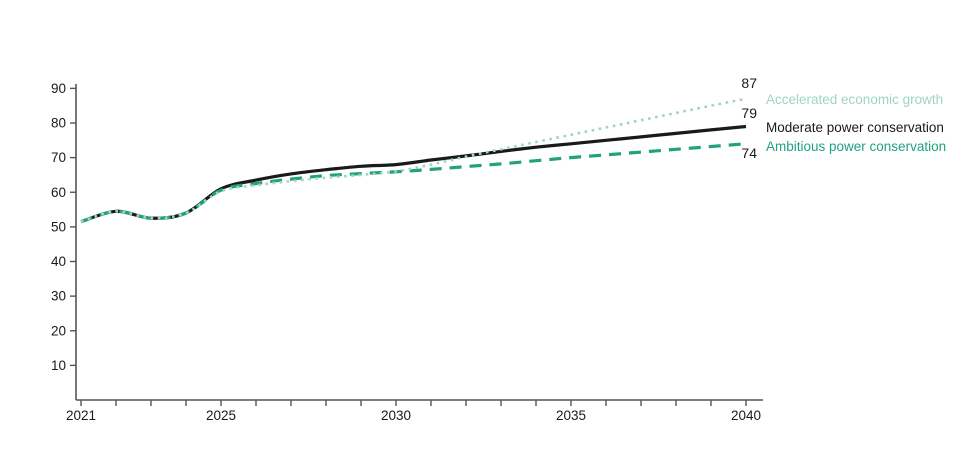 This screenshot has height=450, width=979. What do you see at coordinates (749, 113) in the screenshot?
I see `end-value-moderate: 79` at bounding box center [749, 113].